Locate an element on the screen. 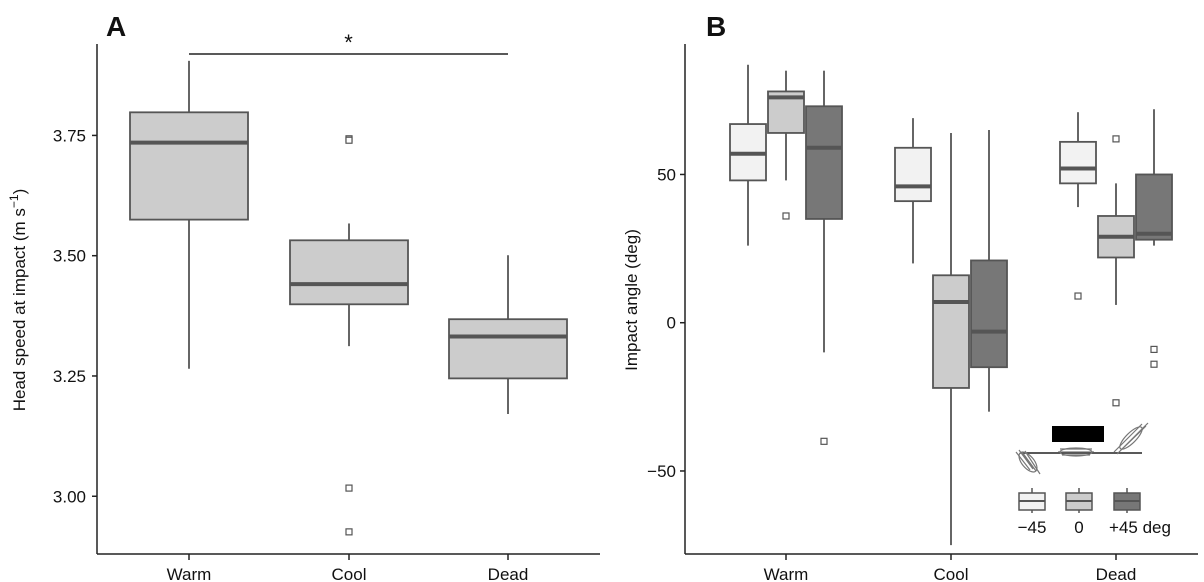 The height and width of the screenshot is (582, 1204). y-tick-label: 3.75 is located at coordinates (69, 135).